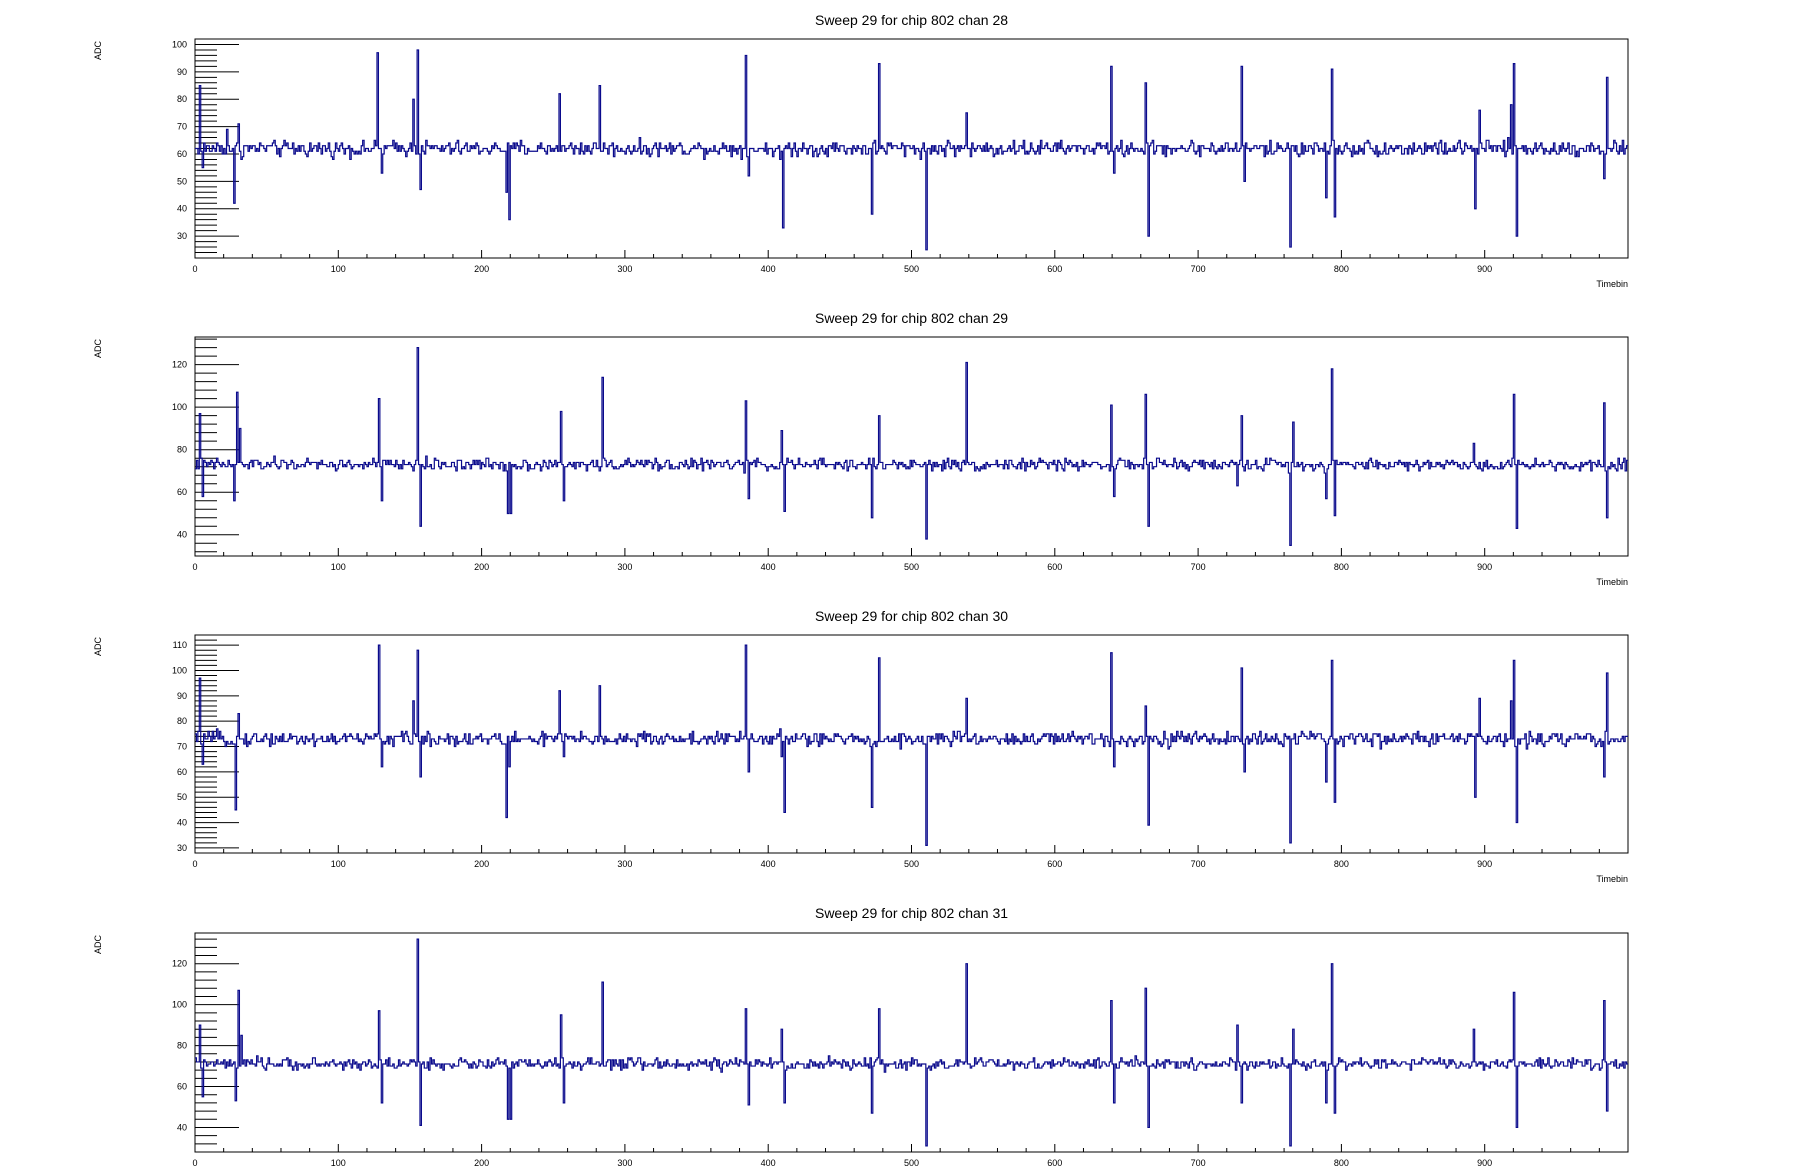 Image resolution: width=1796 pixels, height=1172 pixels. I want to click on chart-title: Sweep 29 for chip 802 chan 29, so click(911, 318).